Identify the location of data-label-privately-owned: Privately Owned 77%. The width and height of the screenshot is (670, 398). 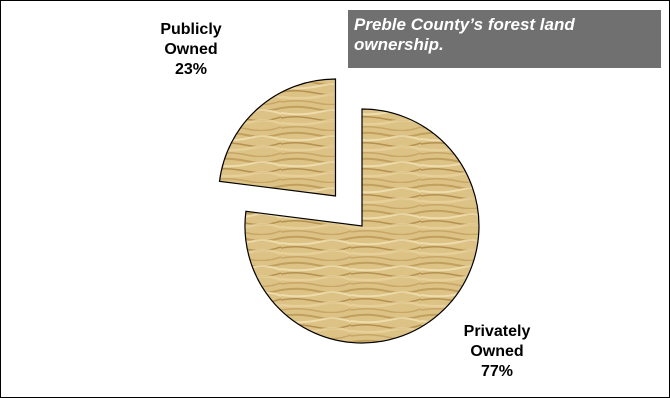
(497, 352).